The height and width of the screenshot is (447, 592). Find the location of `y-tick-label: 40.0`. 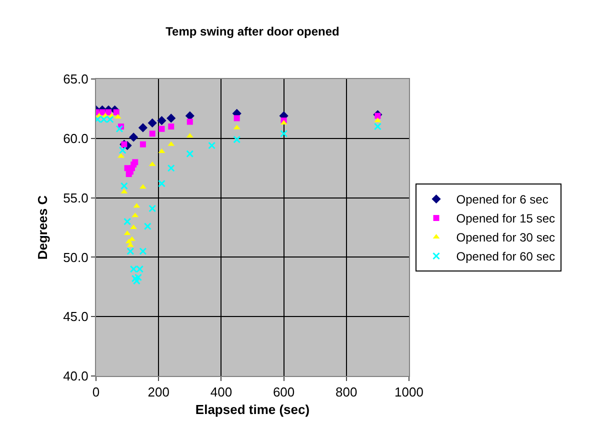

y-tick-label: 40.0 is located at coordinates (75, 376).